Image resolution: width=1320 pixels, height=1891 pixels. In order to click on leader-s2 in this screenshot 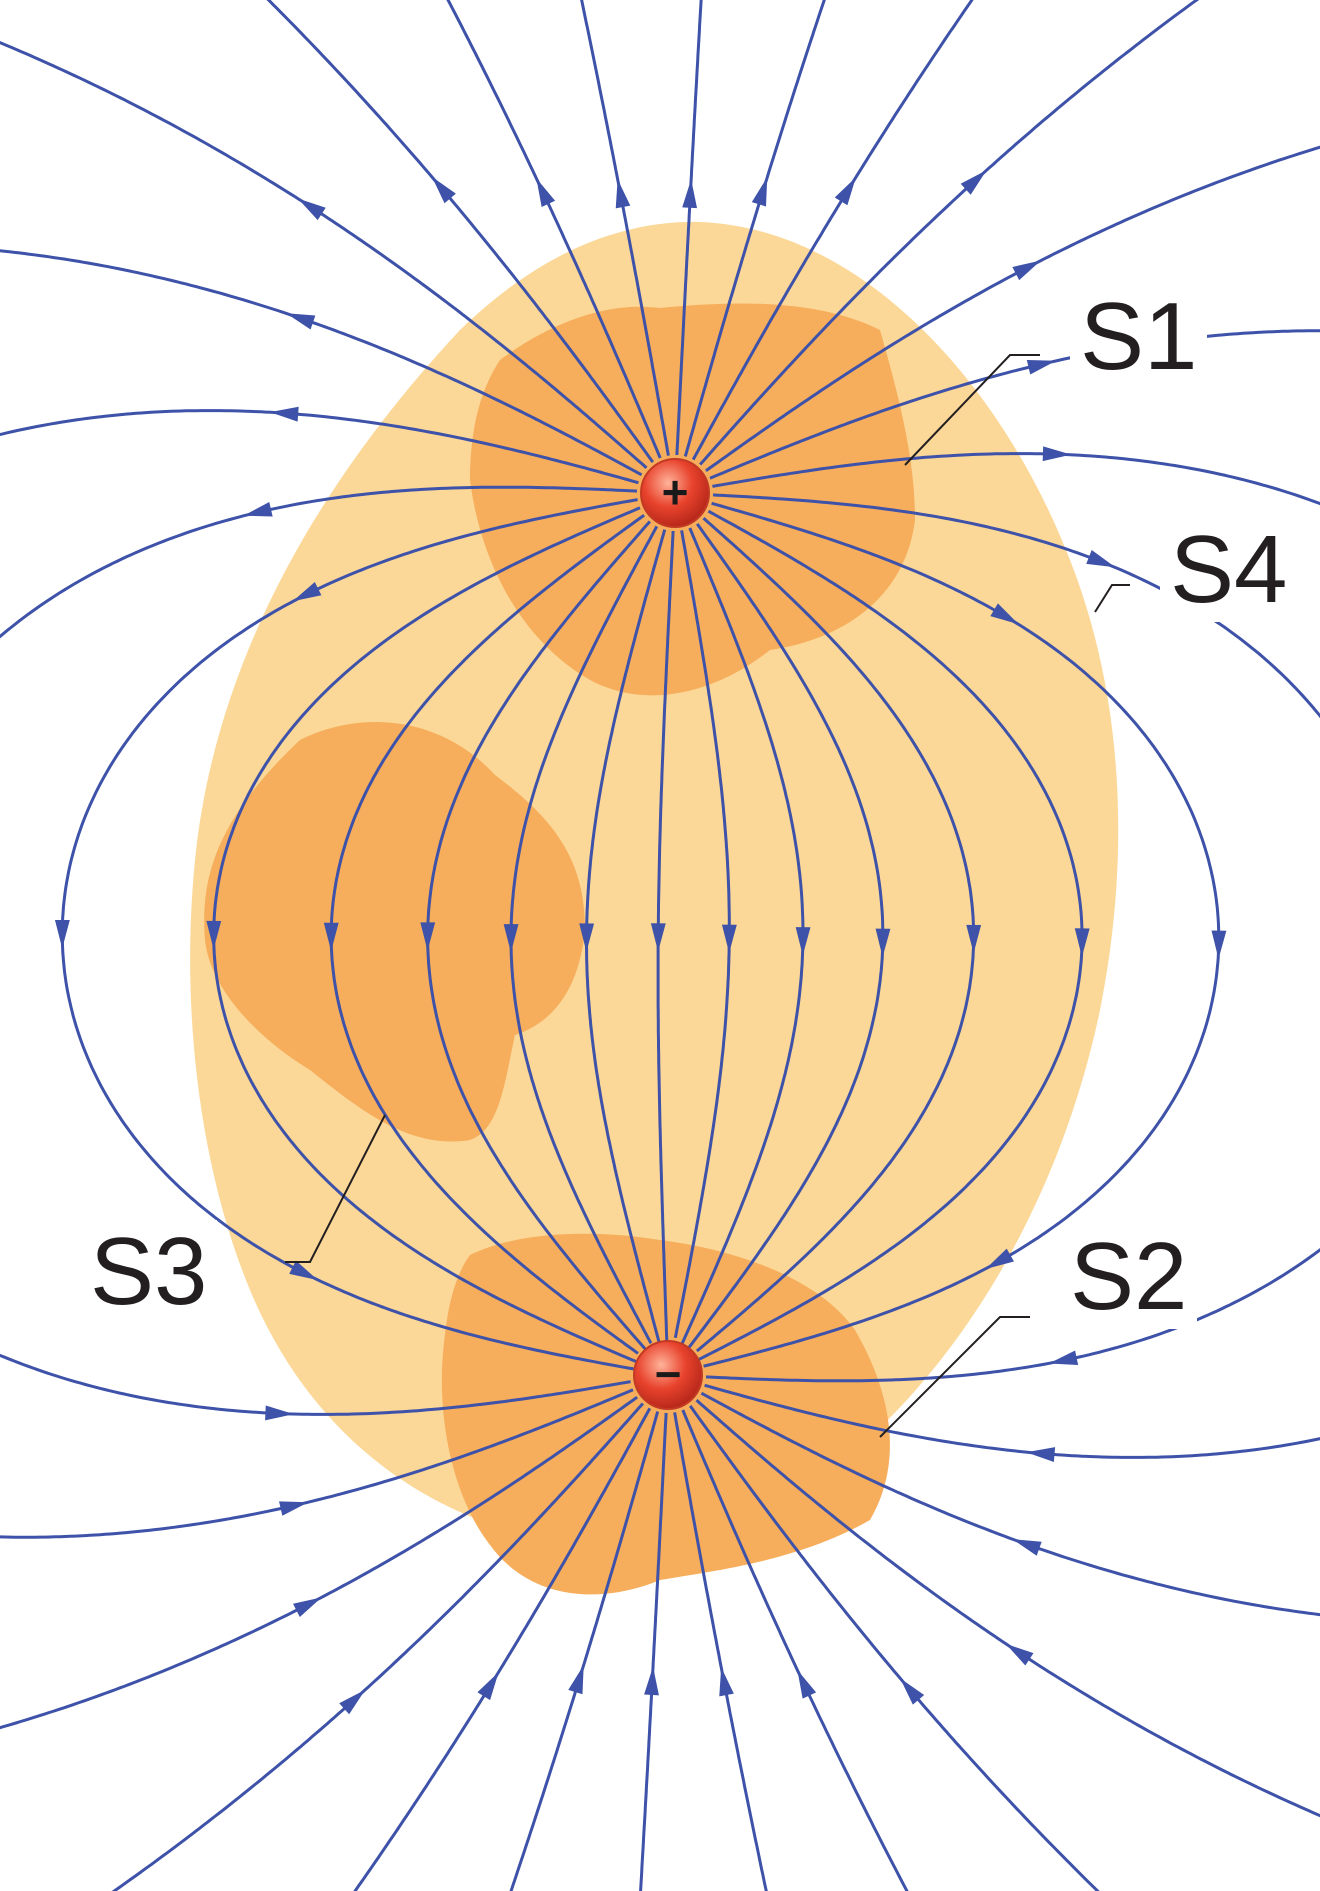, I will do `click(954, 1377)`.